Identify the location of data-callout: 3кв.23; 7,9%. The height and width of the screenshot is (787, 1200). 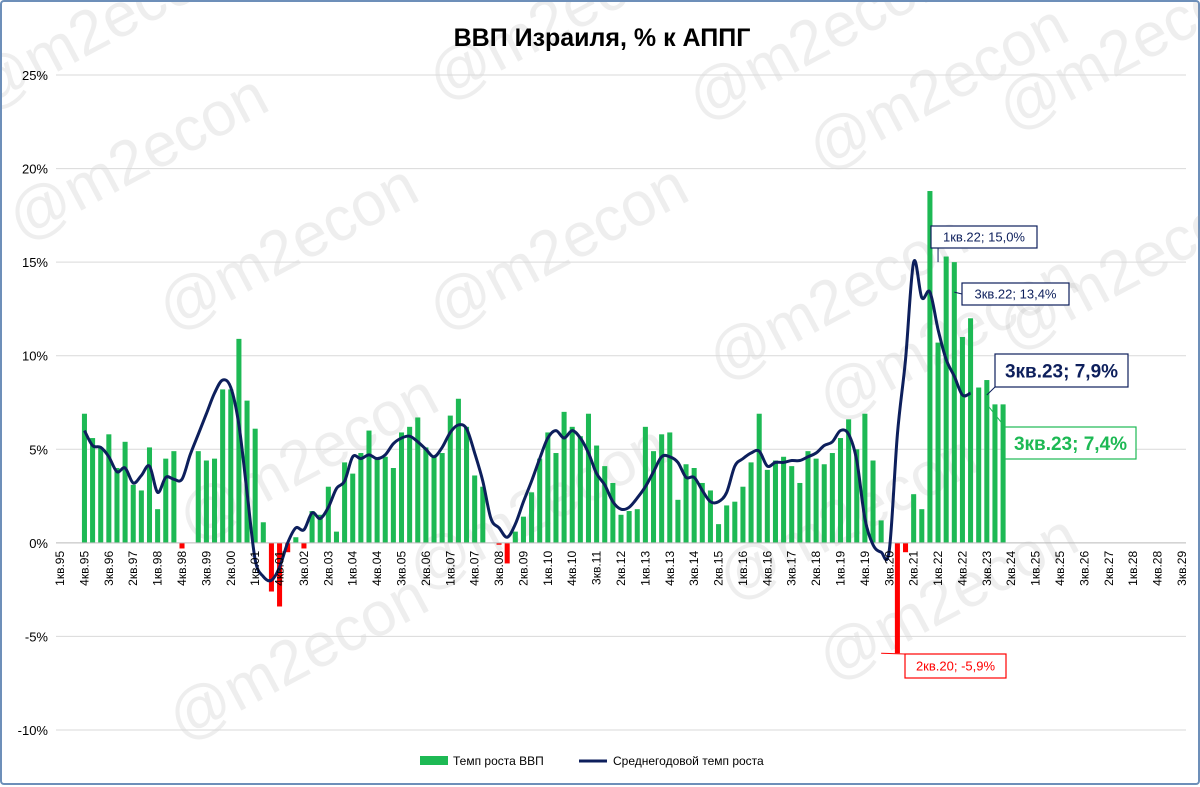
(1057, 374).